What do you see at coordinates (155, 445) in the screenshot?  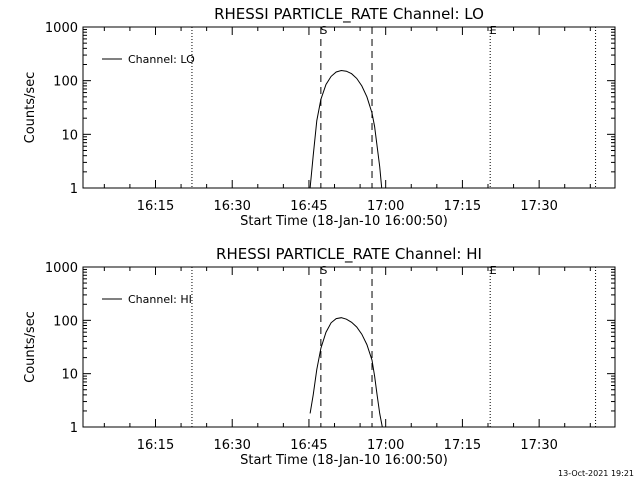 I see `chart-2-x-tick-label: 16:15` at bounding box center [155, 445].